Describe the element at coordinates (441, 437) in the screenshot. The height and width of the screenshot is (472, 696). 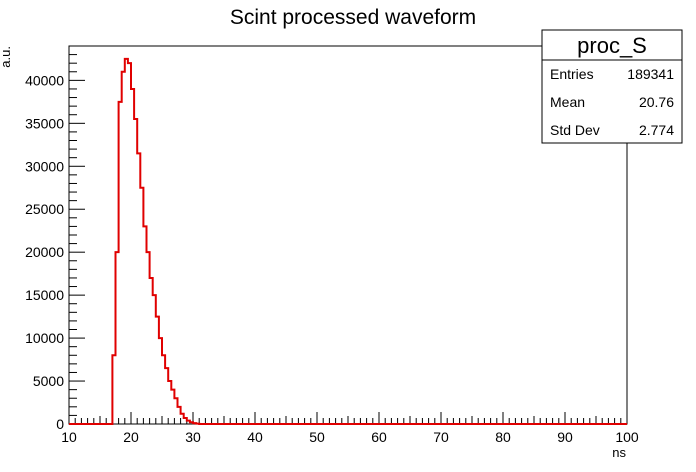
I see `x-tick-label: 70` at that location.